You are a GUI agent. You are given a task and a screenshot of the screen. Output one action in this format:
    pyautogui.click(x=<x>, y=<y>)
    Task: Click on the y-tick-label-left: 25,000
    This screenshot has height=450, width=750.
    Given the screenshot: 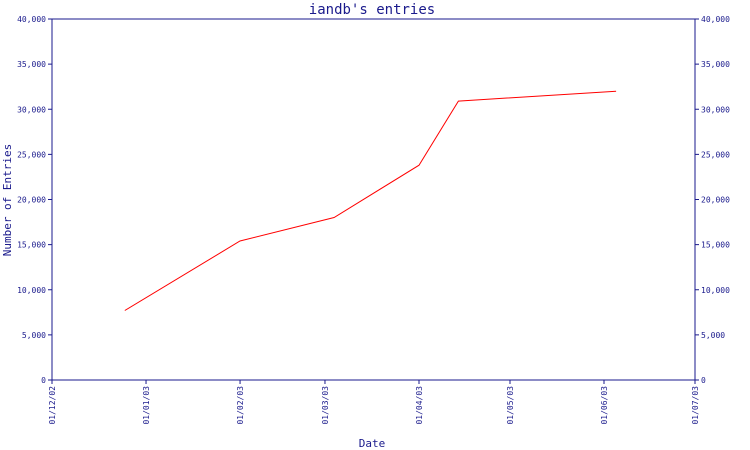 What is the action you would take?
    pyautogui.click(x=31, y=154)
    